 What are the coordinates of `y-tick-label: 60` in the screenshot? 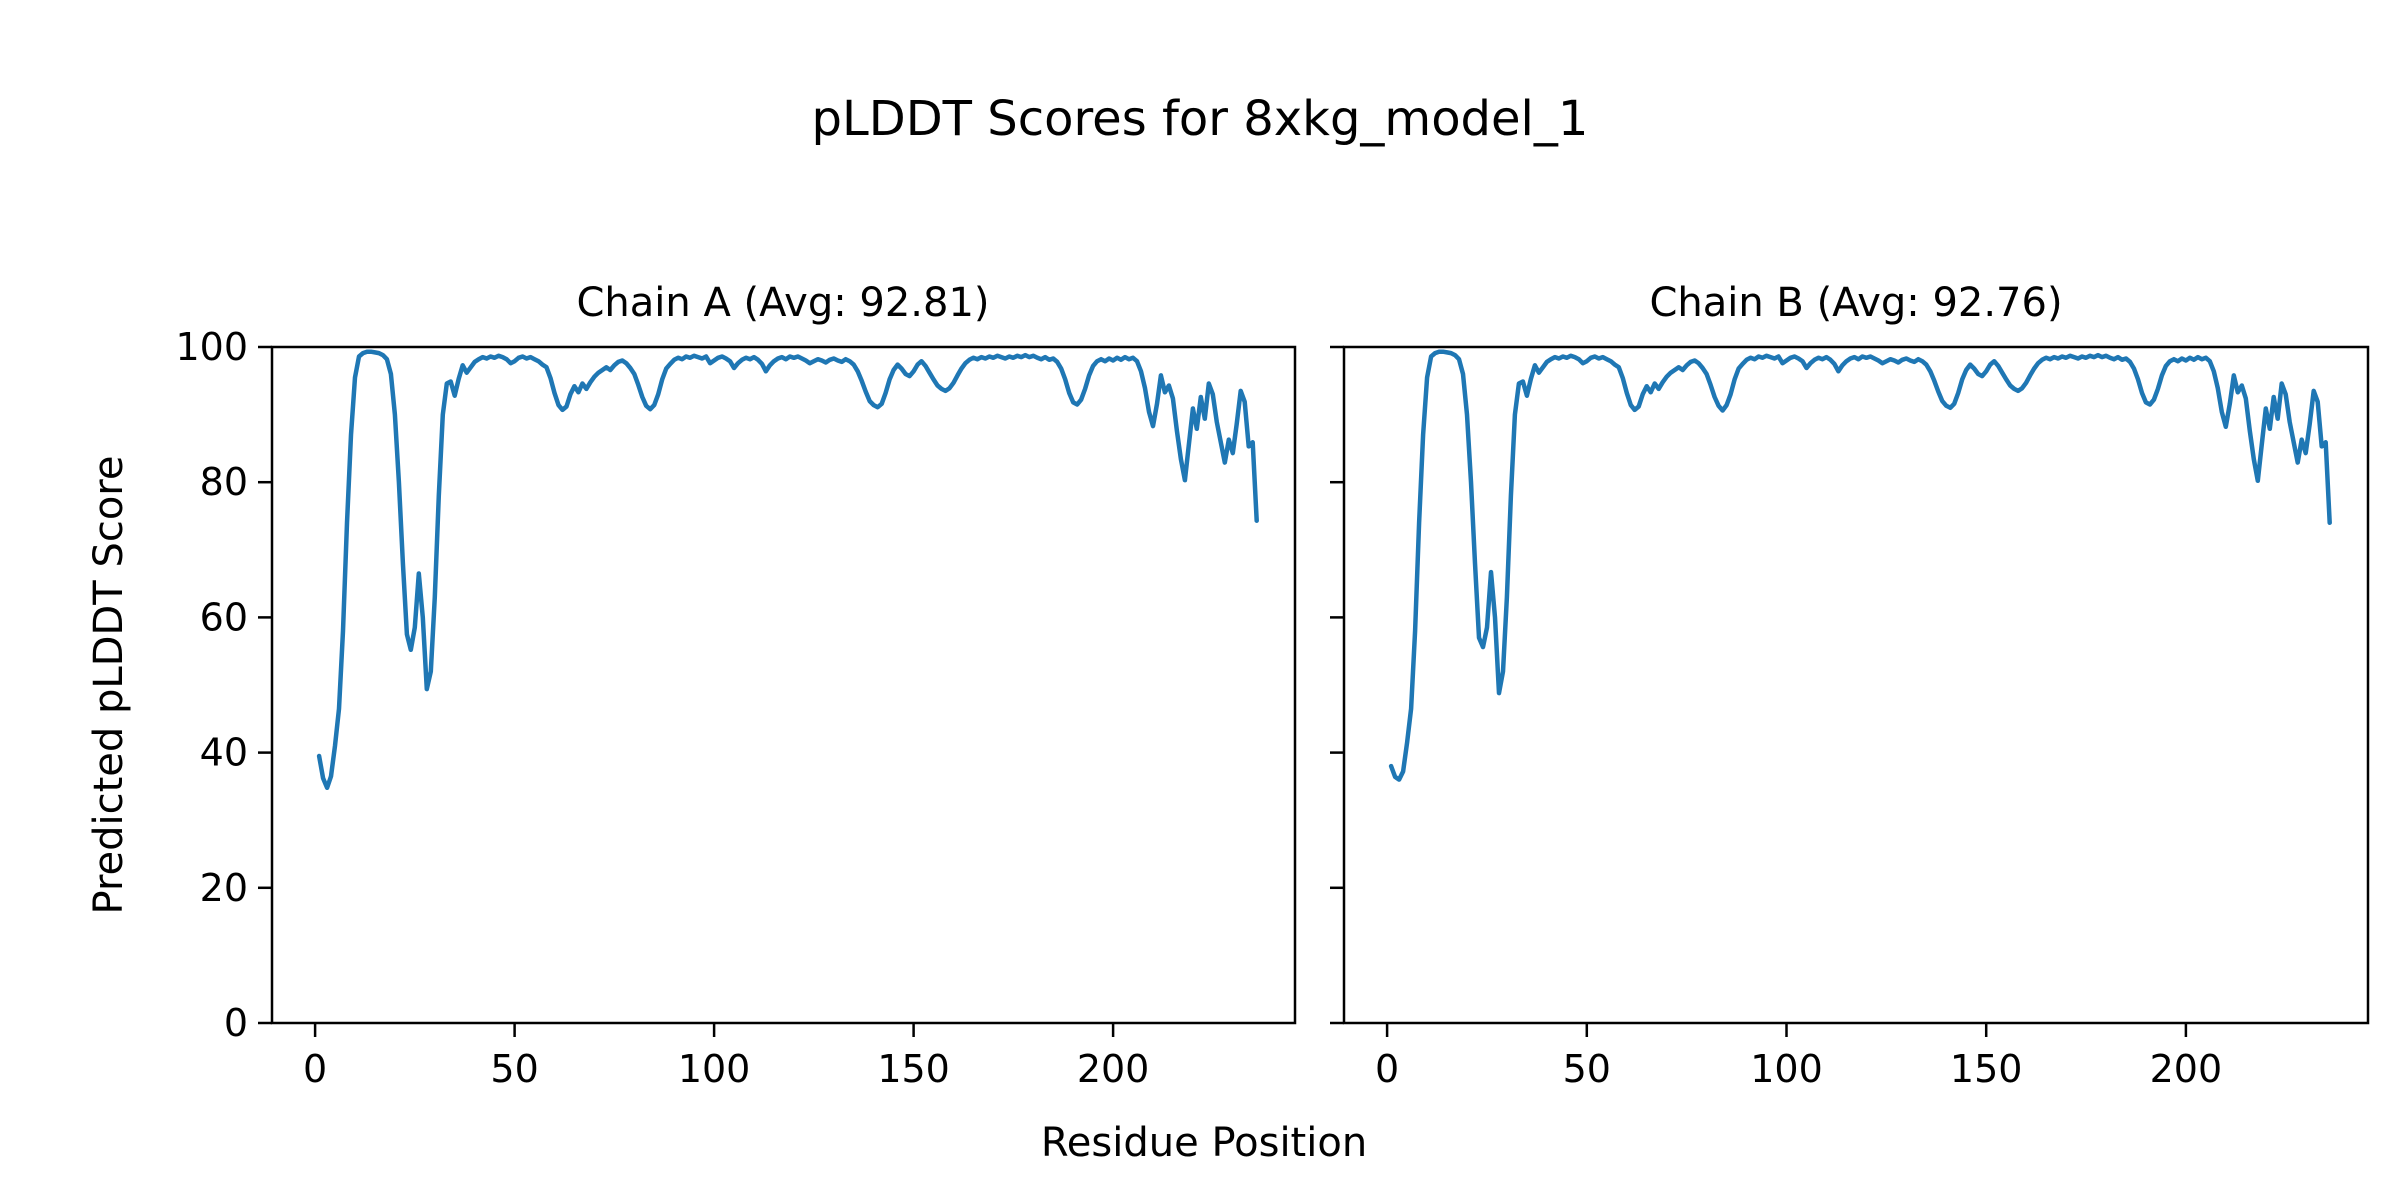 It's located at (224, 617).